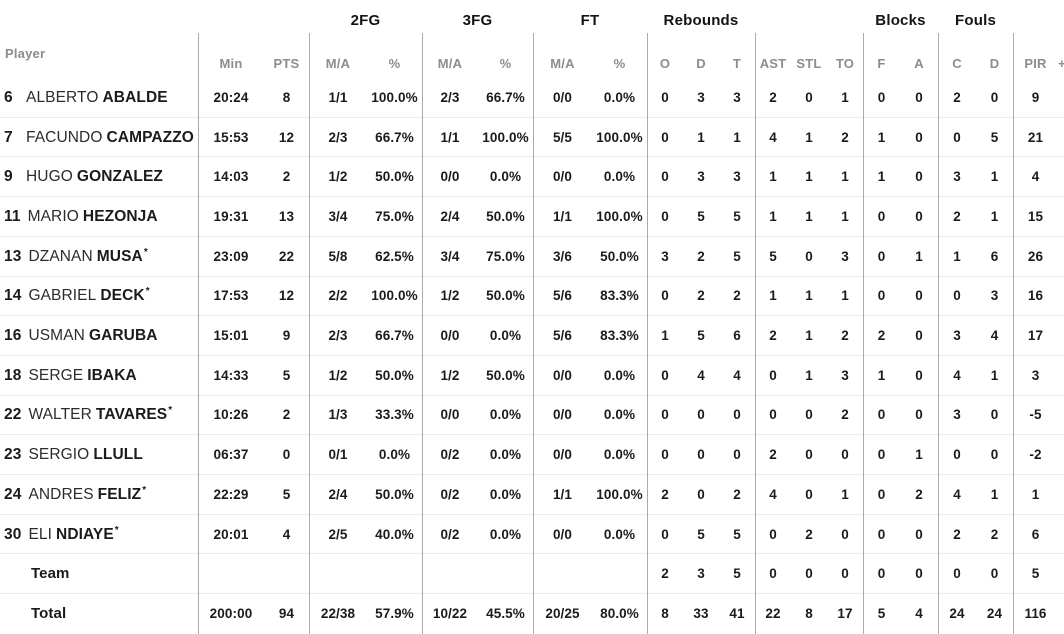 The image size is (1064, 634). I want to click on cell-2fg-ma: 1/3, so click(338, 415).